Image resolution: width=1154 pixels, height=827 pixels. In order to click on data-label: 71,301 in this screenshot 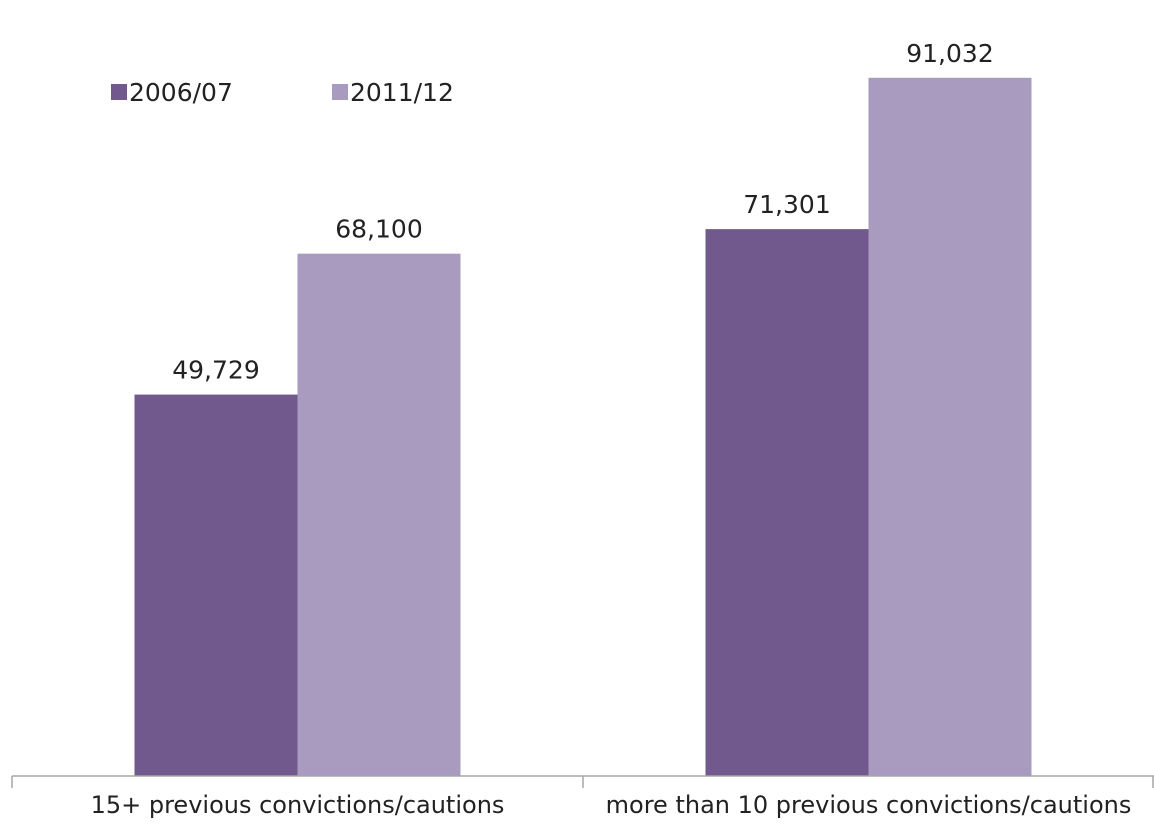, I will do `click(786, 204)`.